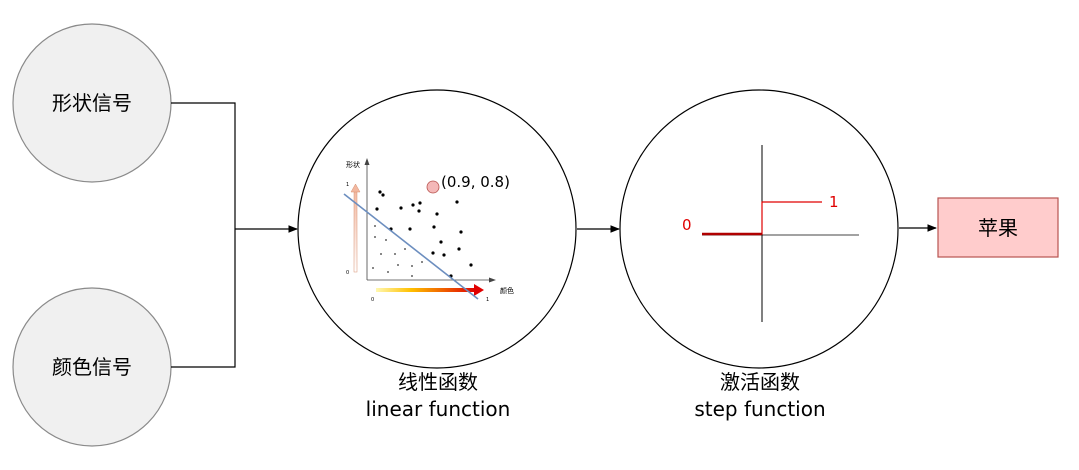 The image size is (1079, 470). Describe the element at coordinates (347, 185) in the screenshot. I see `y-top-tick: 1` at that location.